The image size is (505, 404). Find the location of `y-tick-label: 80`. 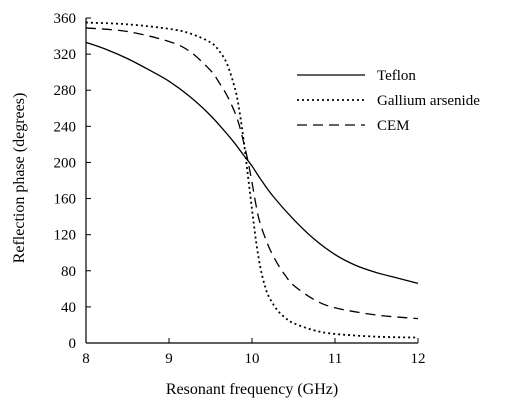

y-tick-label: 80 is located at coordinates (68, 272).